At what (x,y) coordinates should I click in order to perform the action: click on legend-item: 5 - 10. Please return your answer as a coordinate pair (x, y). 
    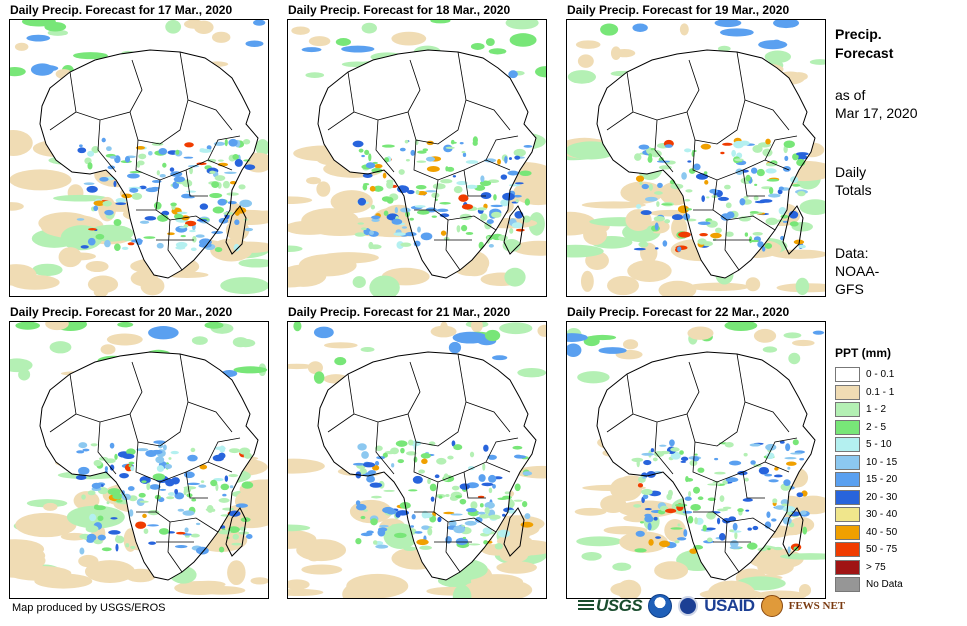
    Looking at the image, I should click on (869, 445).